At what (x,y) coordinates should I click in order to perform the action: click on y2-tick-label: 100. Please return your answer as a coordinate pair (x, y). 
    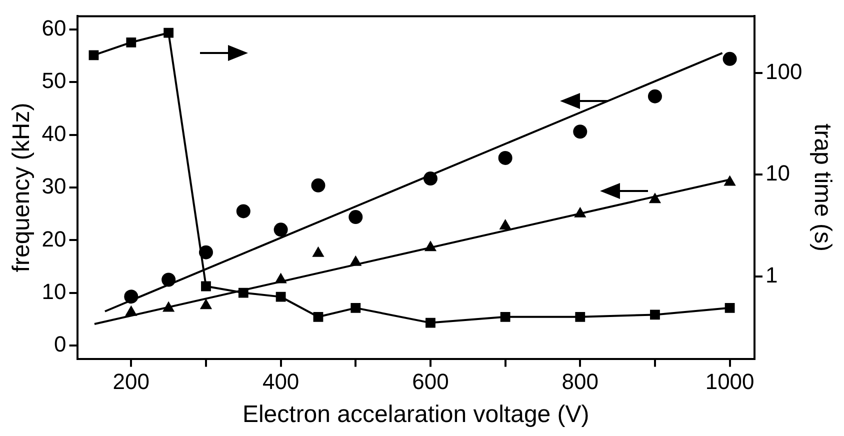
    Looking at the image, I should click on (783, 71).